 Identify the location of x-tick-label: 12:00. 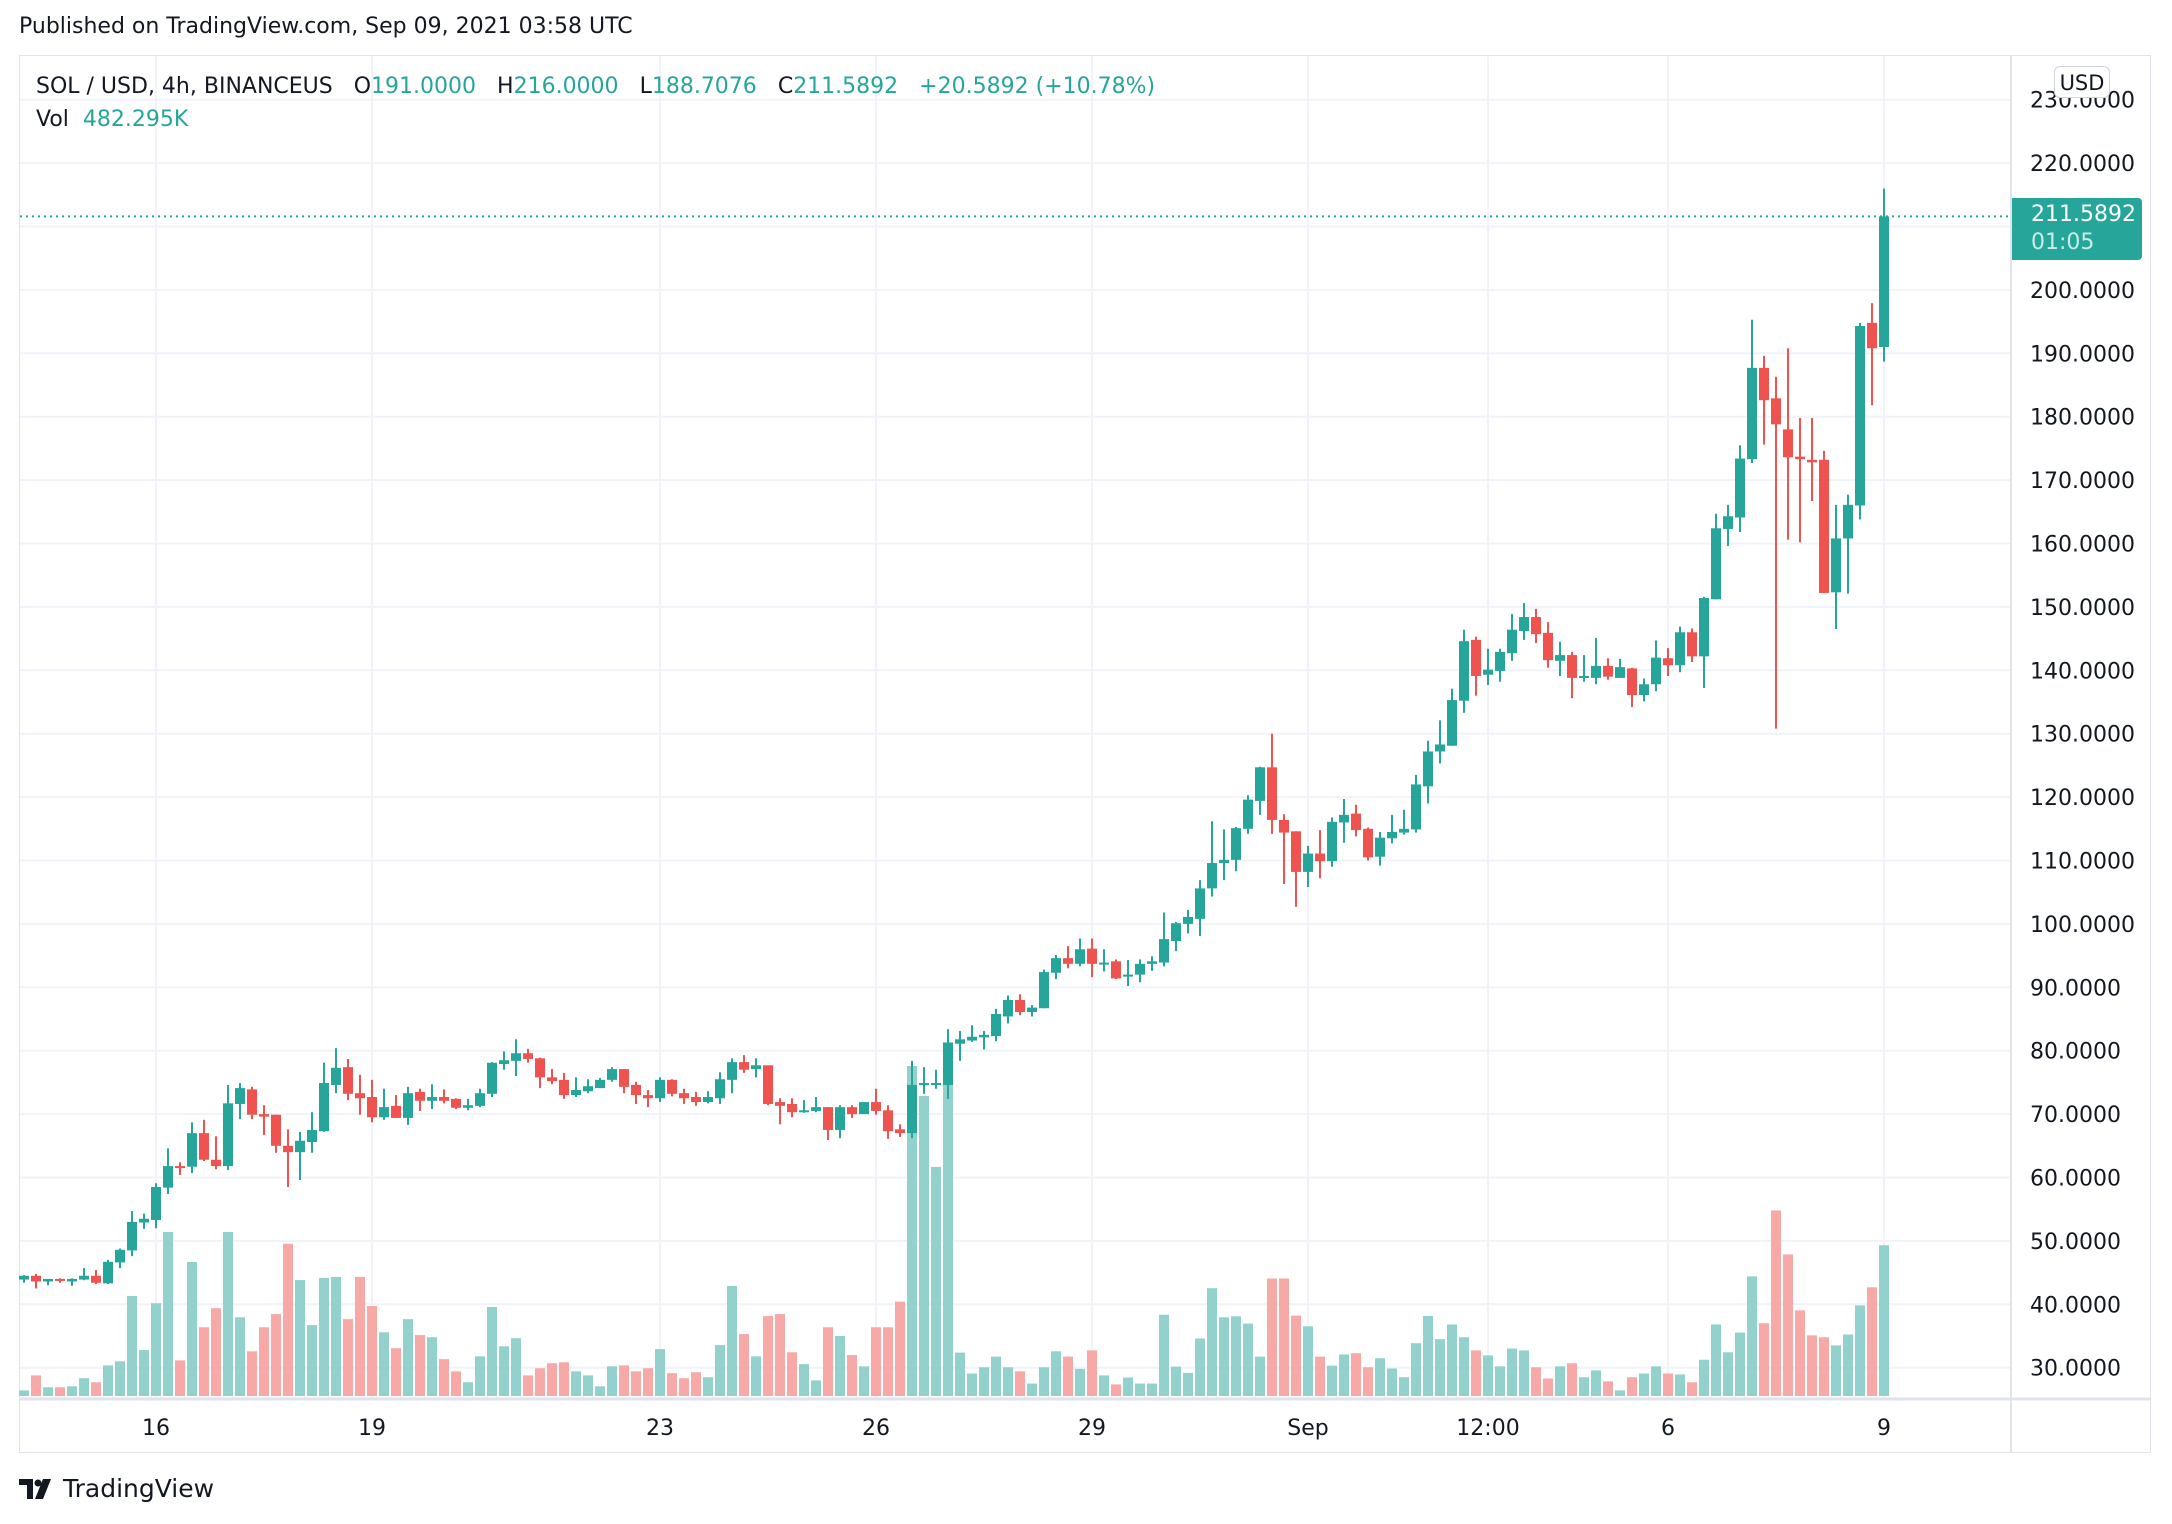
(1487, 1428).